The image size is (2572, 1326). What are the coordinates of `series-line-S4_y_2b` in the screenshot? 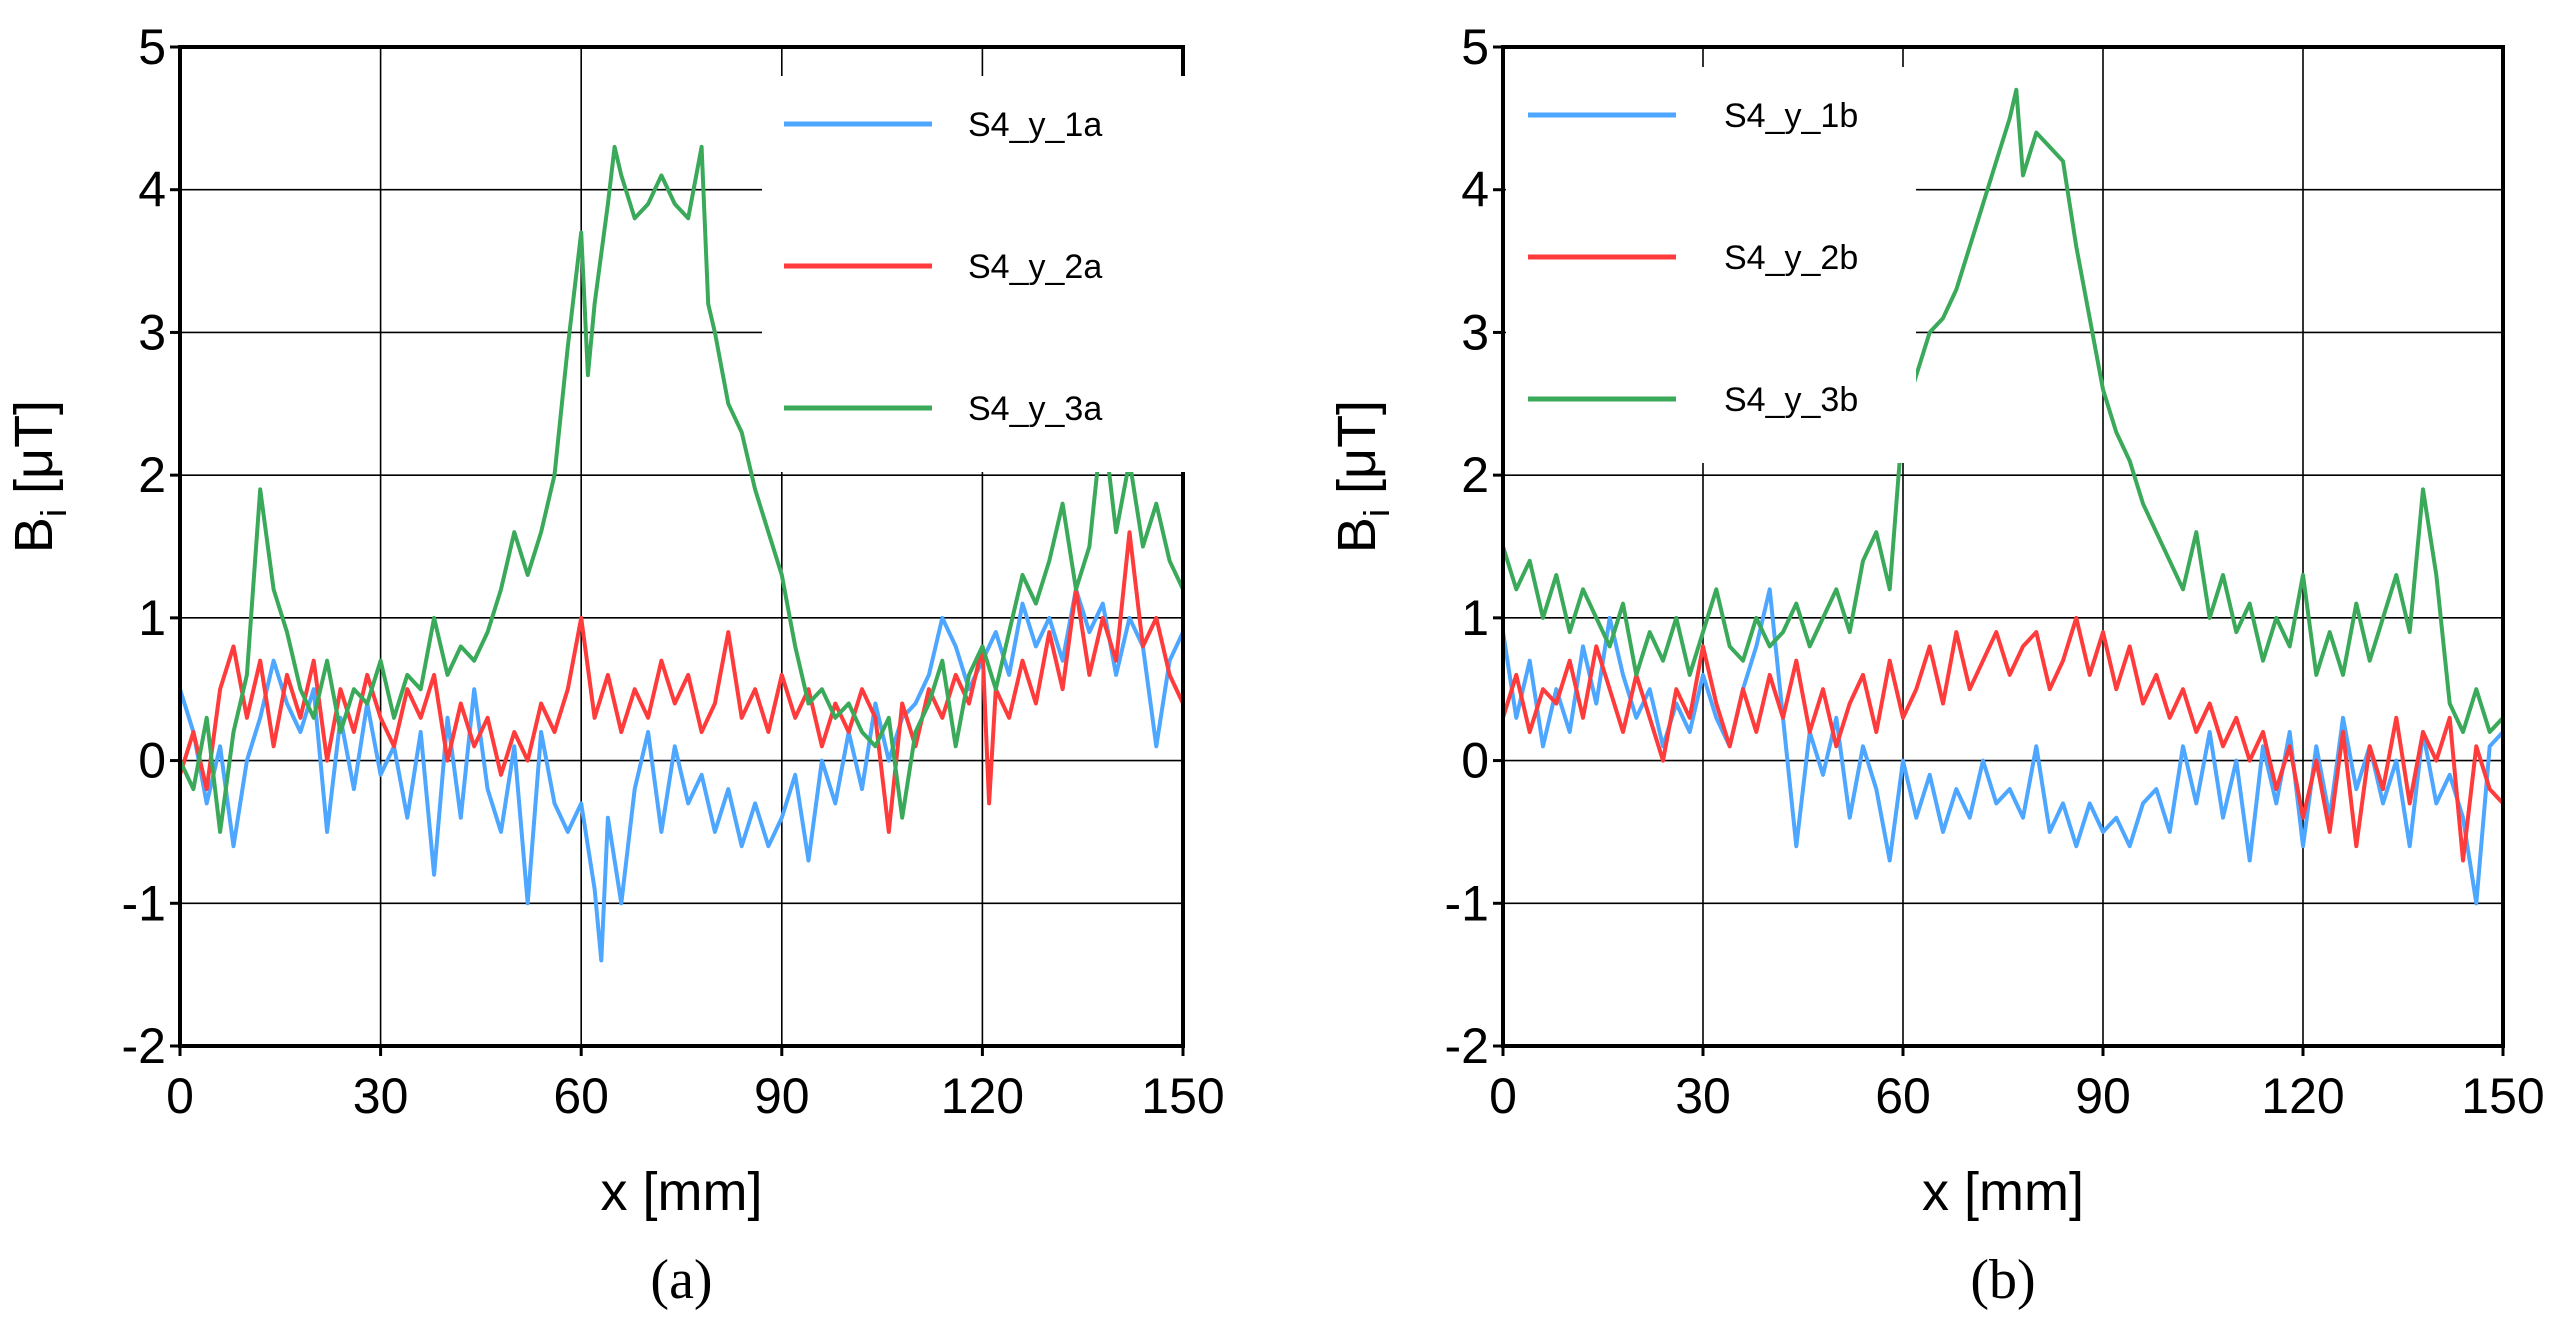 It's located at (2003, 739).